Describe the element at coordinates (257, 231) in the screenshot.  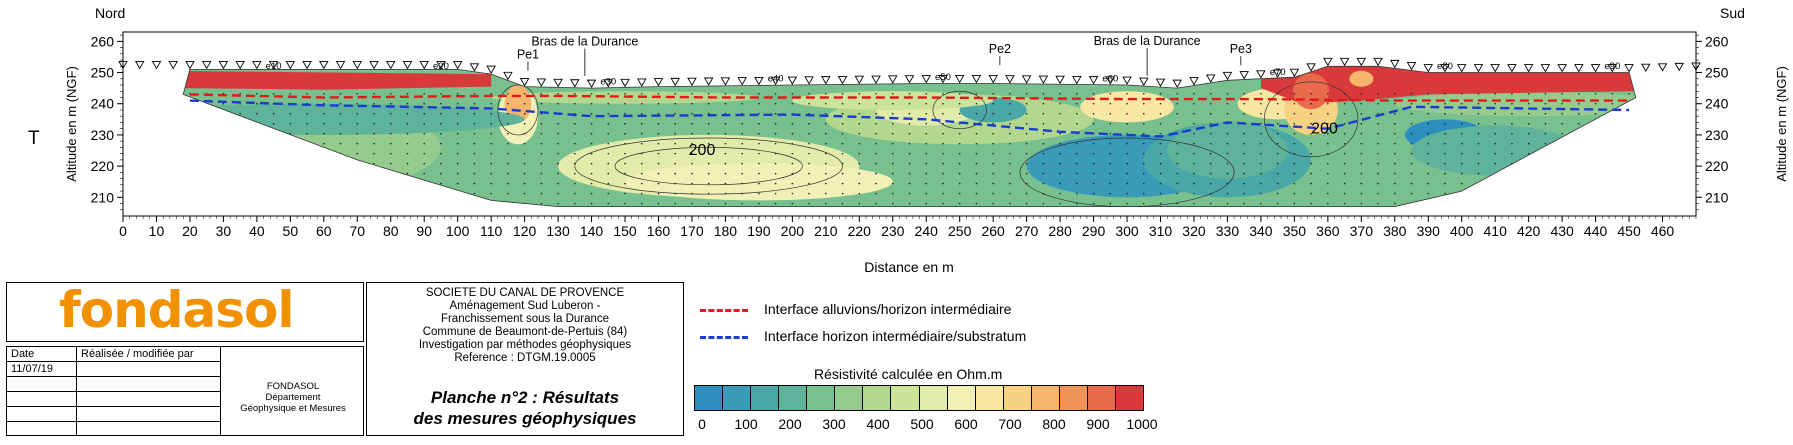
I see `x-tick-label: 40` at that location.